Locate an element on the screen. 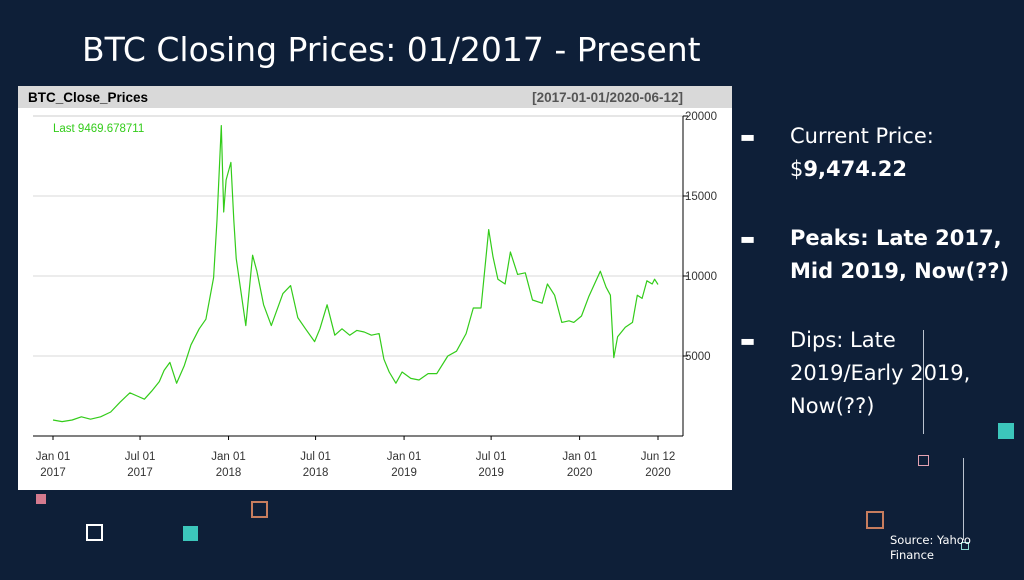  bullet-1-line-1: Current Price: is located at coordinates (862, 136).